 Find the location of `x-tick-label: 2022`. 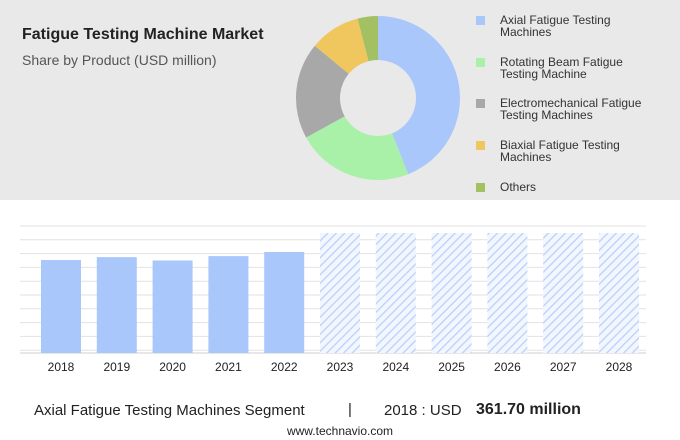

x-tick-label: 2022 is located at coordinates (284, 367).